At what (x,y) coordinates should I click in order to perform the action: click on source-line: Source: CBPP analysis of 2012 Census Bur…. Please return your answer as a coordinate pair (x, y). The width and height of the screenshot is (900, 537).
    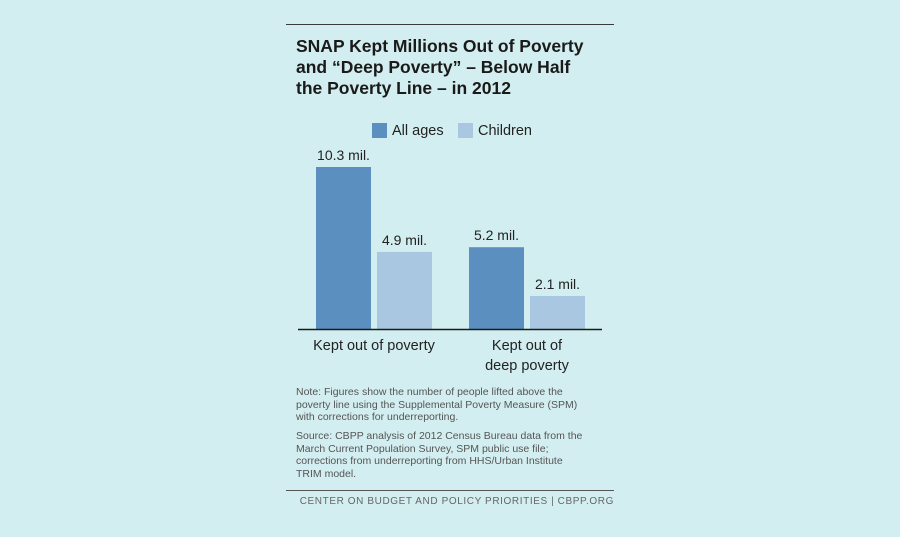
    Looking at the image, I should click on (439, 436).